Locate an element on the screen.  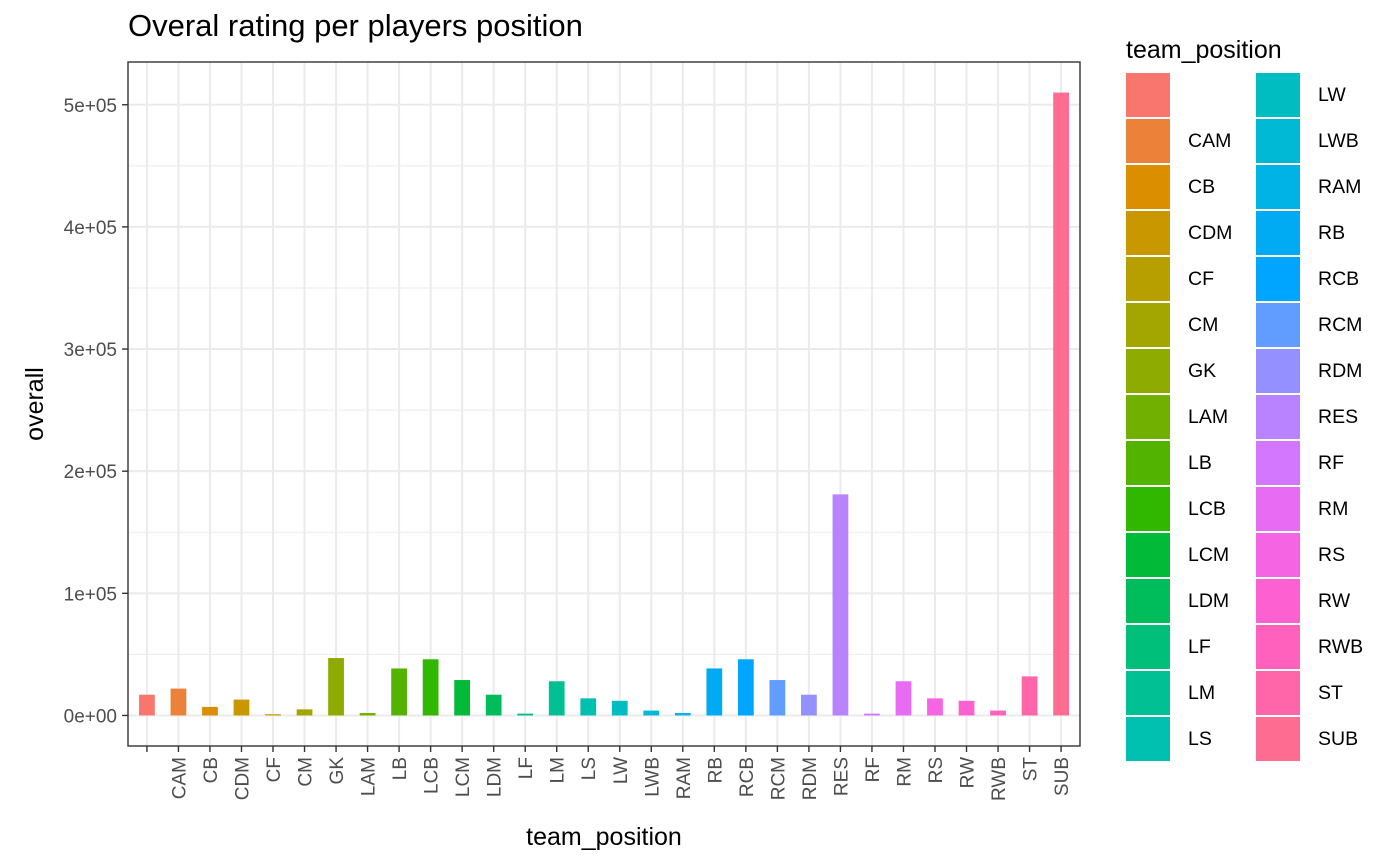
legend-label: RCM is located at coordinates (1340, 324).